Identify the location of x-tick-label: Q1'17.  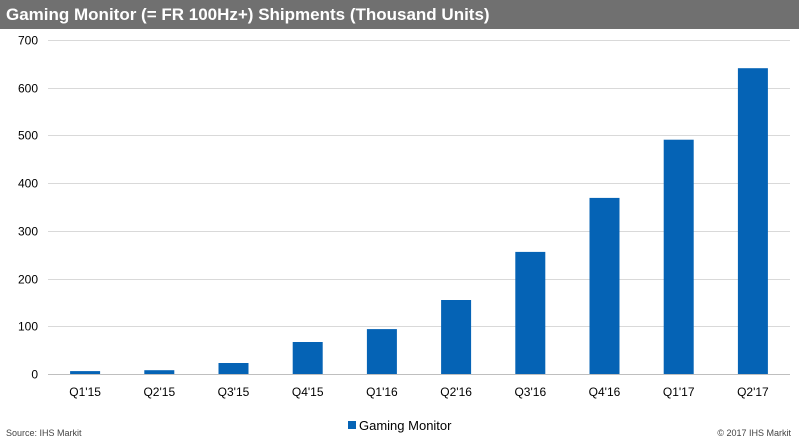
(679, 392).